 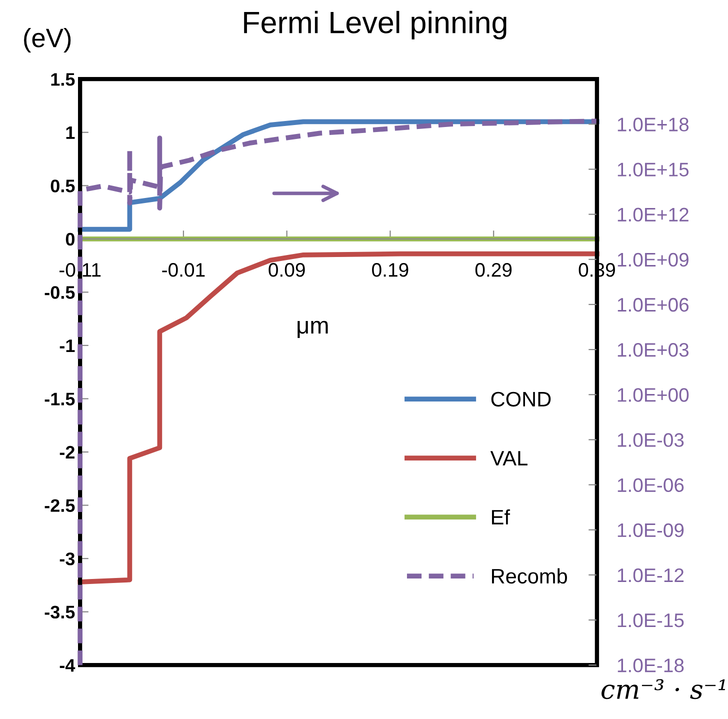 I want to click on y-axis-title: (eV), so click(x=47, y=40).